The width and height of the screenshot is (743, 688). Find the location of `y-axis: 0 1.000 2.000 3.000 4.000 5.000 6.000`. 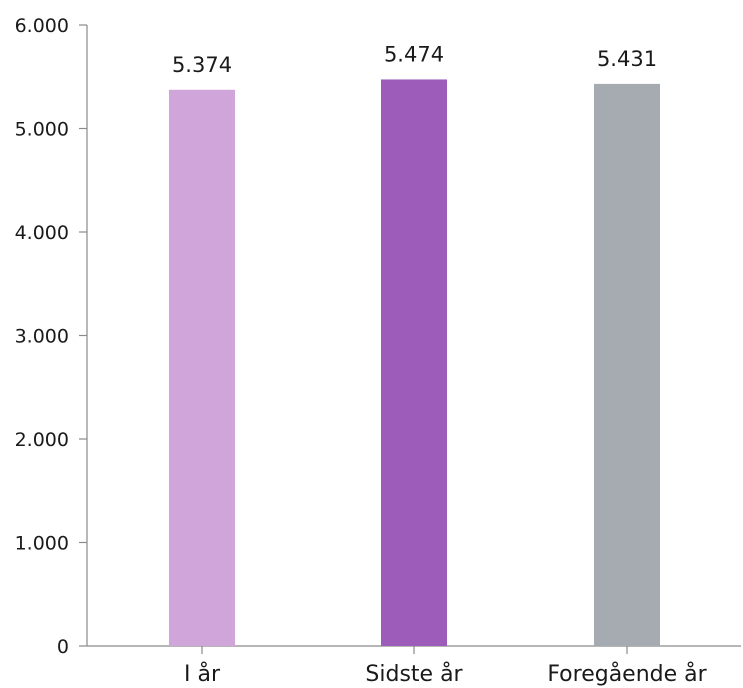

y-axis: 0 1.000 2.000 3.000 4.000 5.000 6.000 is located at coordinates (51, 336).